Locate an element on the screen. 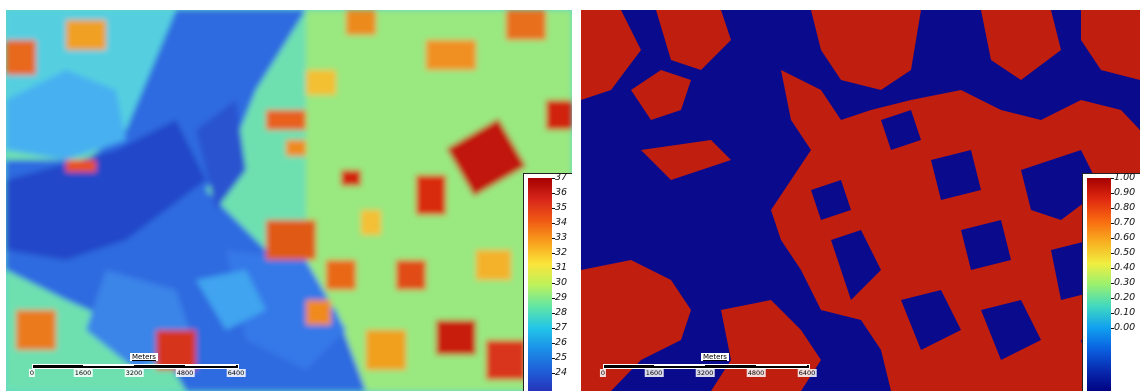 The height and width of the screenshot is (391, 1140). legend-label: 0.60 is located at coordinates (1125, 237).